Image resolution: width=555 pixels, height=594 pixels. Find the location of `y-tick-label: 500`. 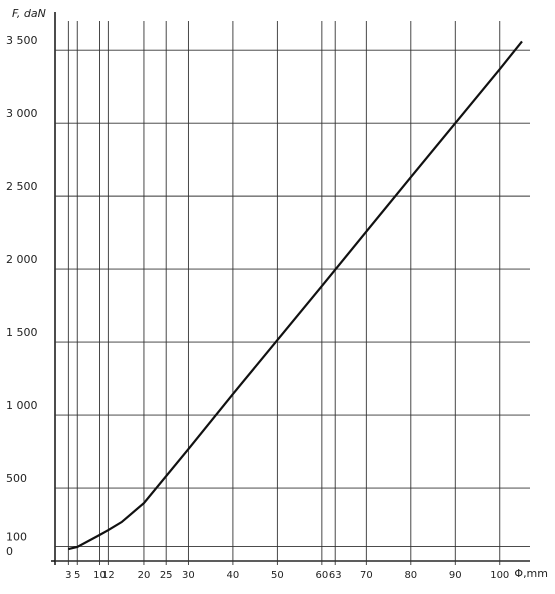

y-tick-label: 500 is located at coordinates (16, 478).